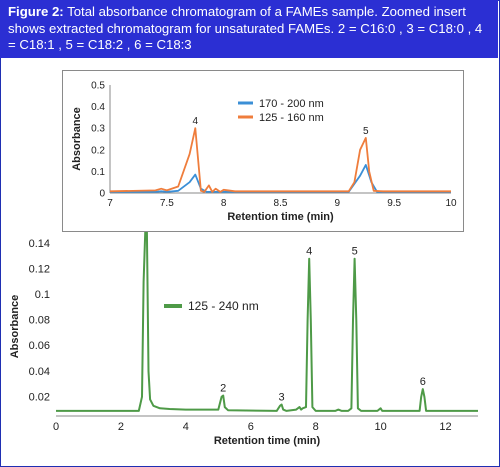 Image resolution: width=500 pixels, height=467 pixels. Describe the element at coordinates (102, 194) in the screenshot. I see `y-tick-label: 0` at that location.